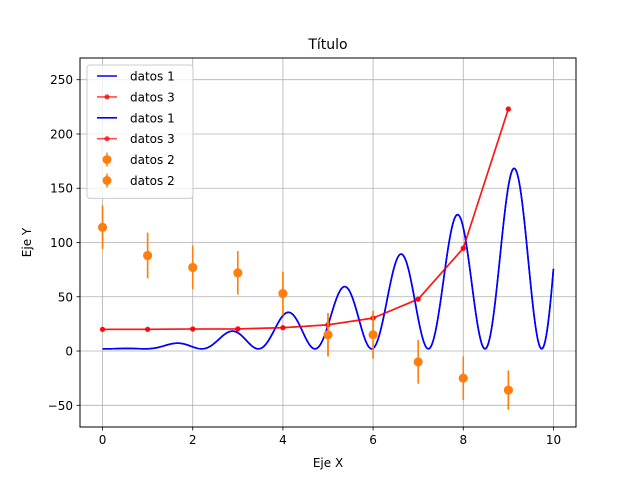 Image resolution: width=640 pixels, height=480 pixels. What do you see at coordinates (330, 437) in the screenshot?
I see `x-axis: 0 2 4 6 8 10` at bounding box center [330, 437].